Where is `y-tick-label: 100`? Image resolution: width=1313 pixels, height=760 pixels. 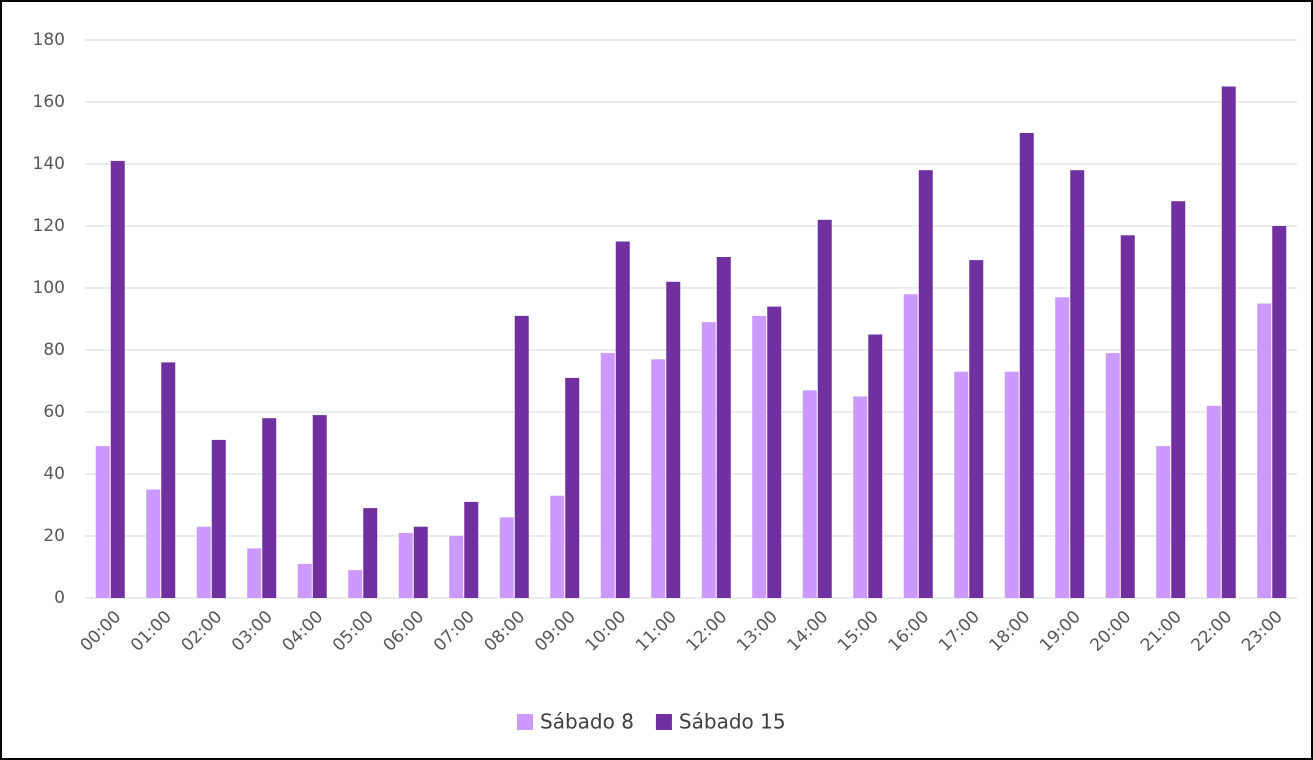
y-tick-label: 100 is located at coordinates (49, 288).